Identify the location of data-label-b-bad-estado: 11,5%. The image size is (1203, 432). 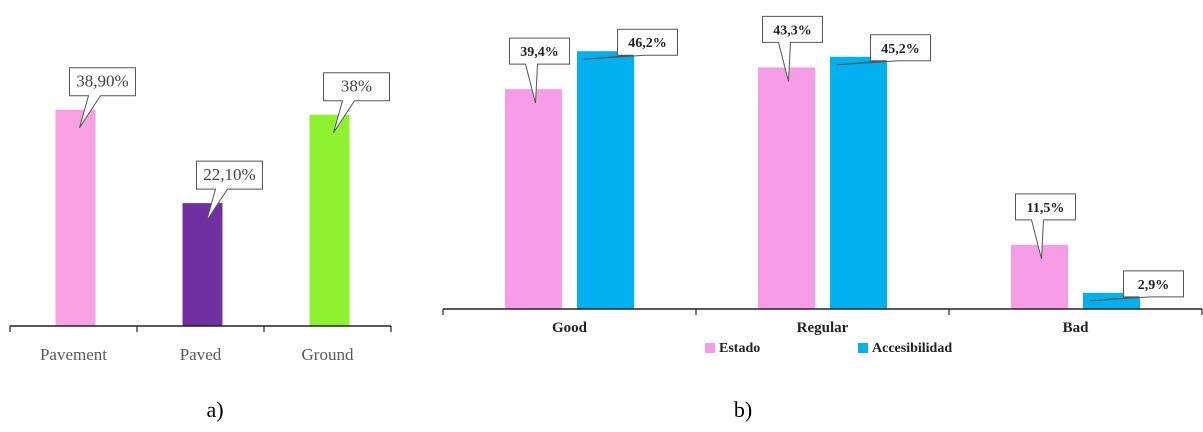
(1046, 208).